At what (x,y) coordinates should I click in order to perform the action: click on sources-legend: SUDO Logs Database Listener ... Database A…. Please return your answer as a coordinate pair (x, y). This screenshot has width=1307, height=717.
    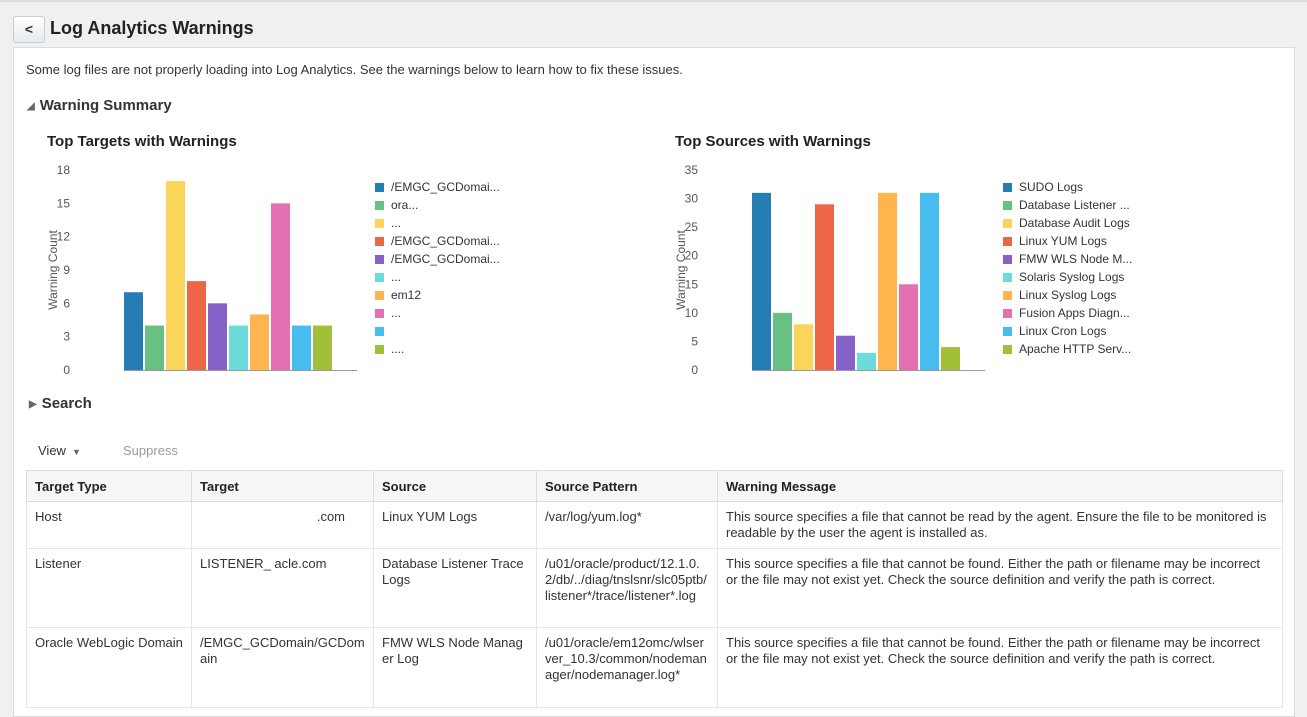
    Looking at the image, I should click on (1078, 270).